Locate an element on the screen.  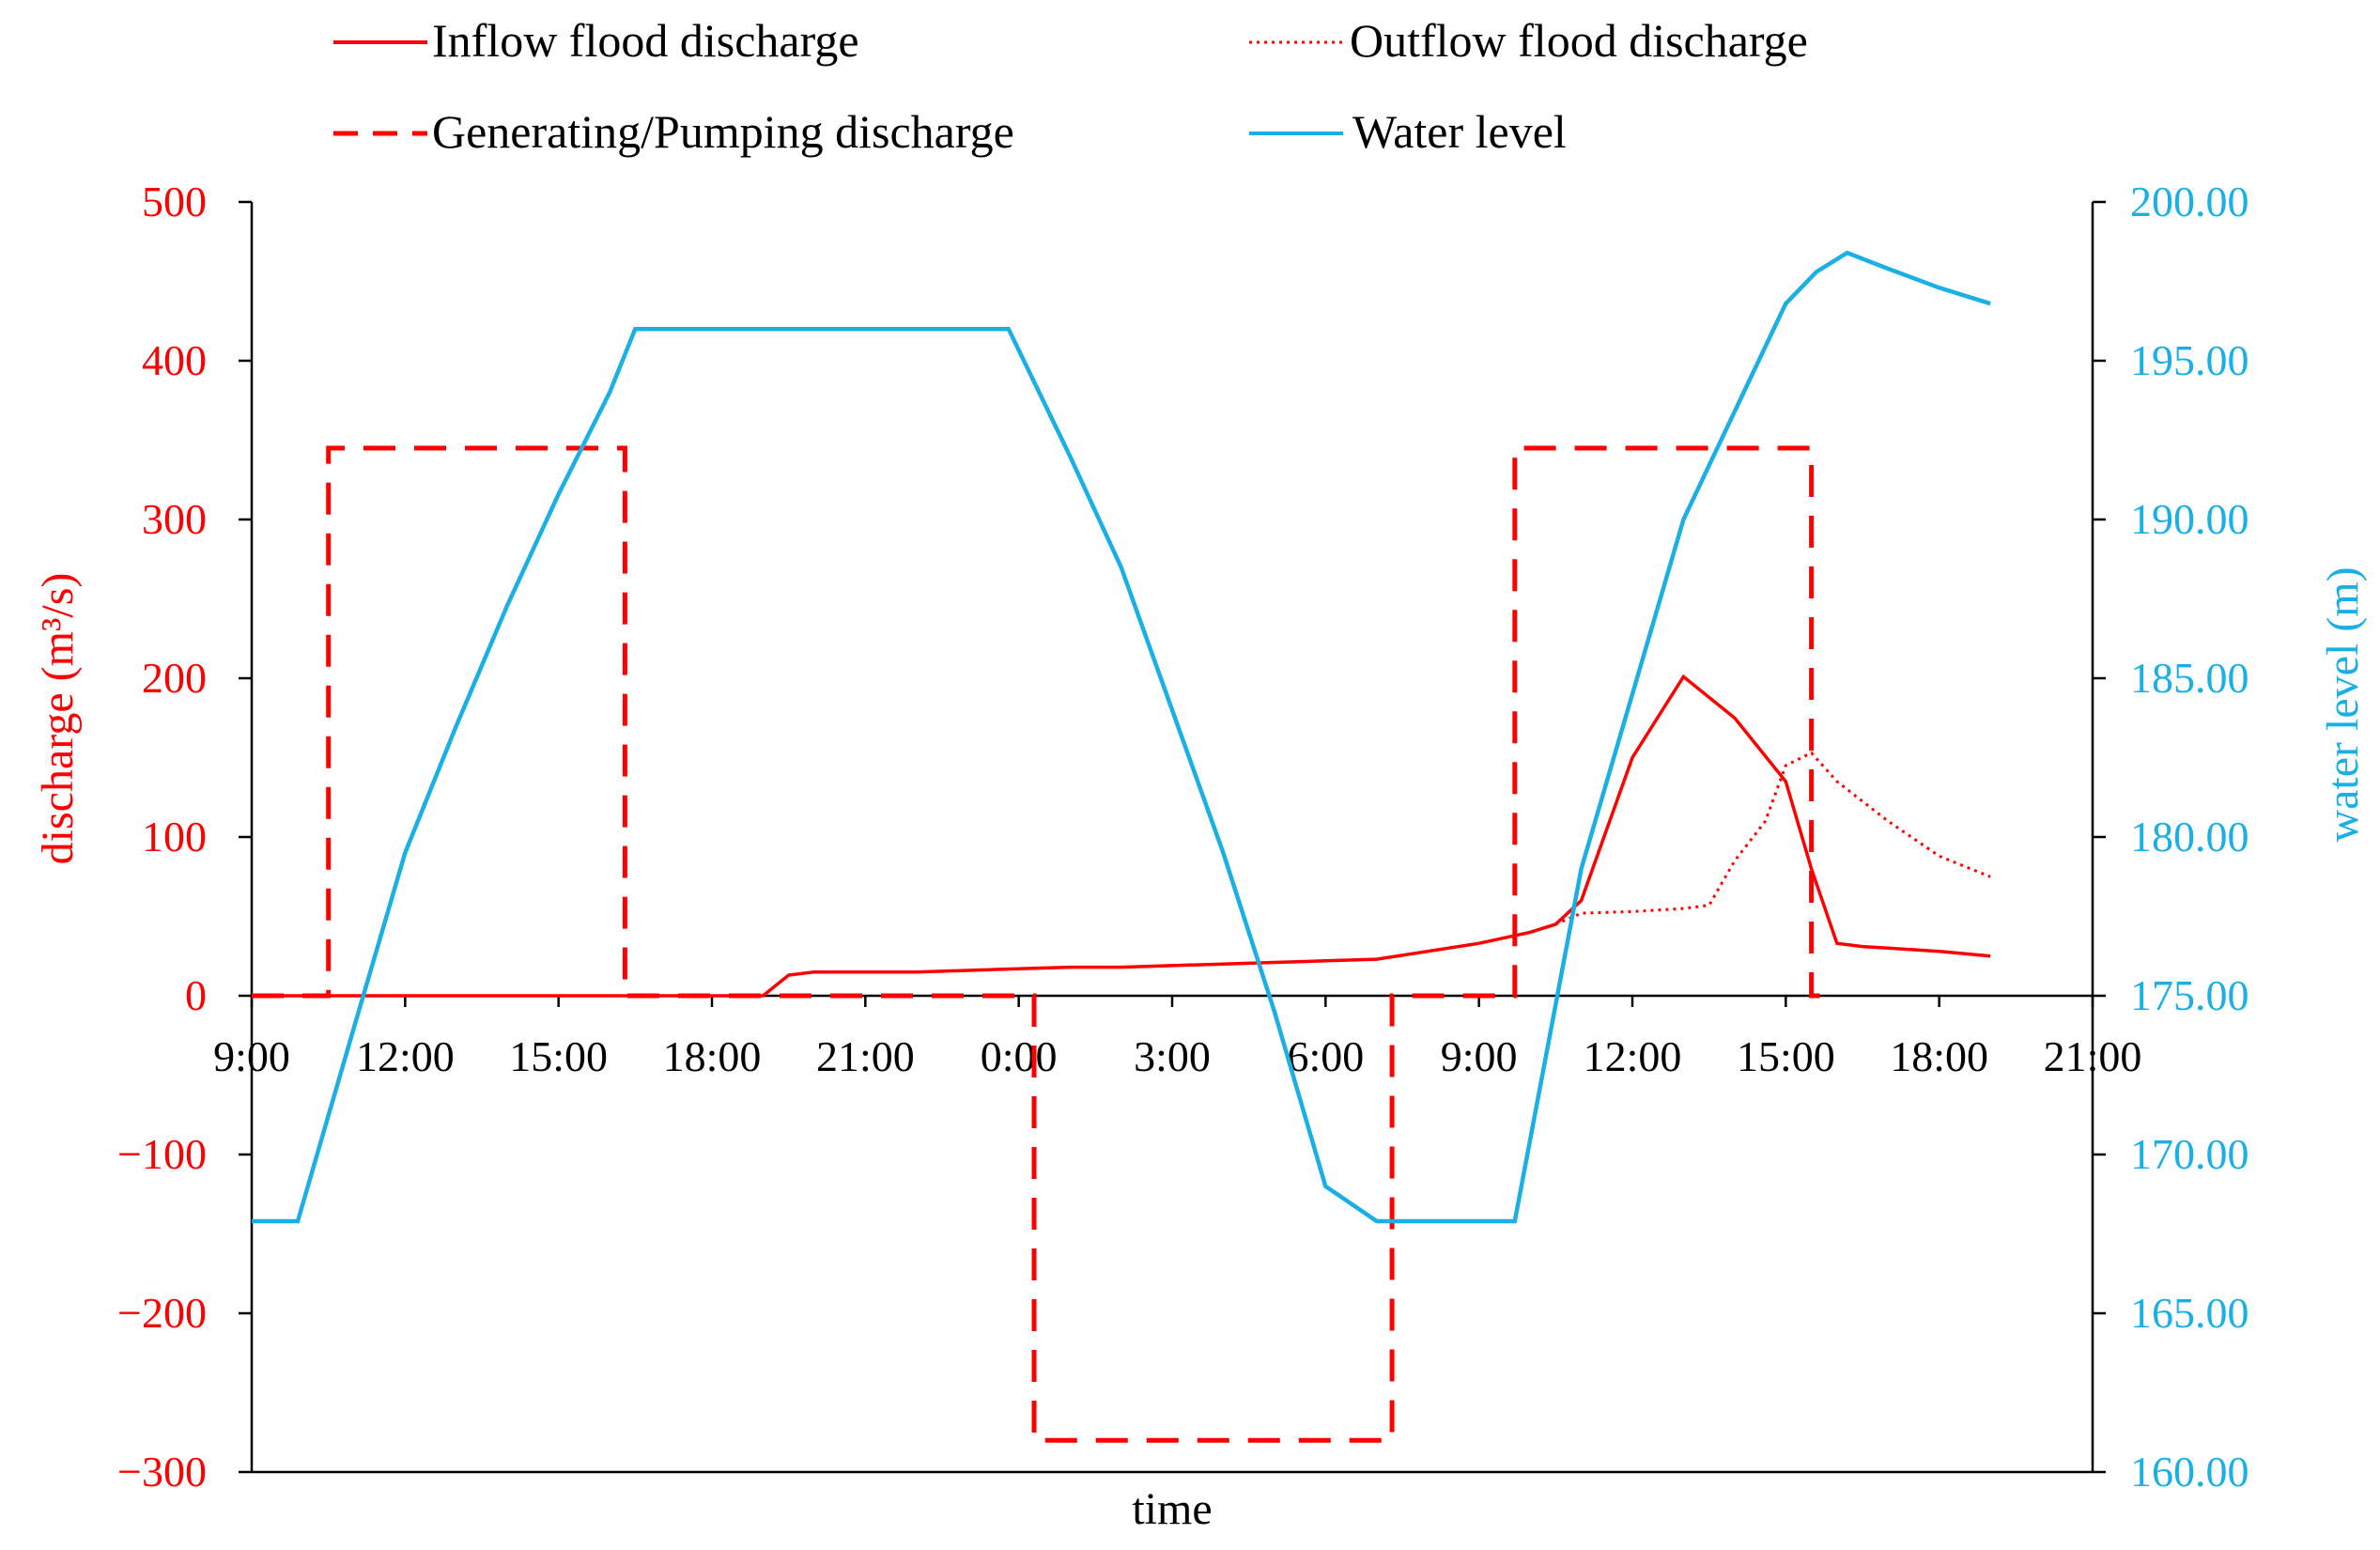
x-axis-tick-label: 3:00 is located at coordinates (1172, 1056).